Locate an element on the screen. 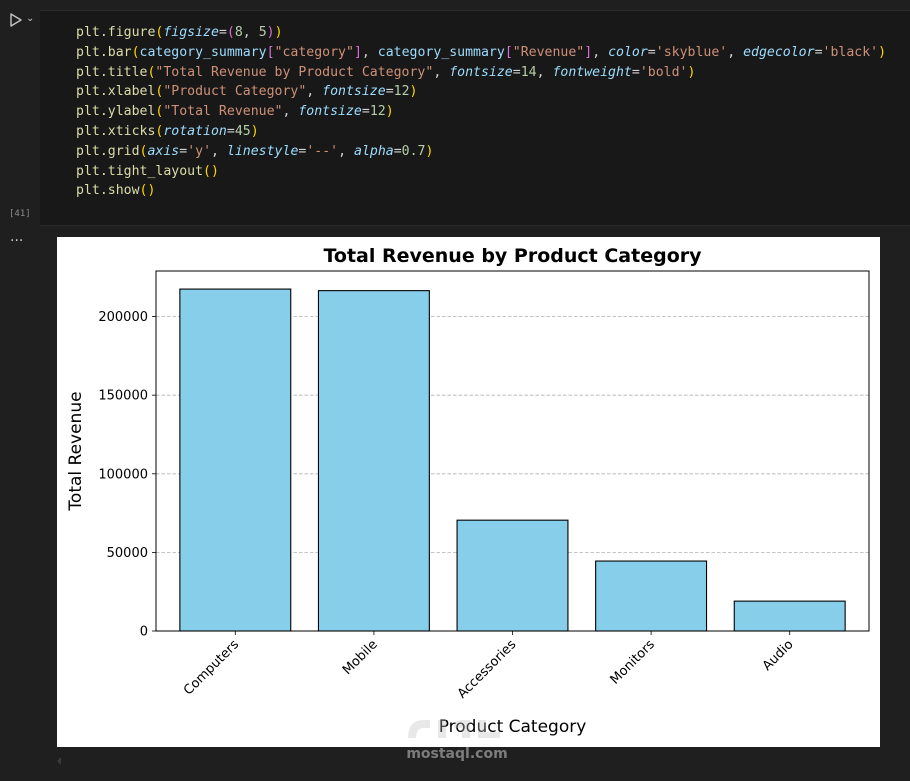  code-token: '--' is located at coordinates (322, 151).